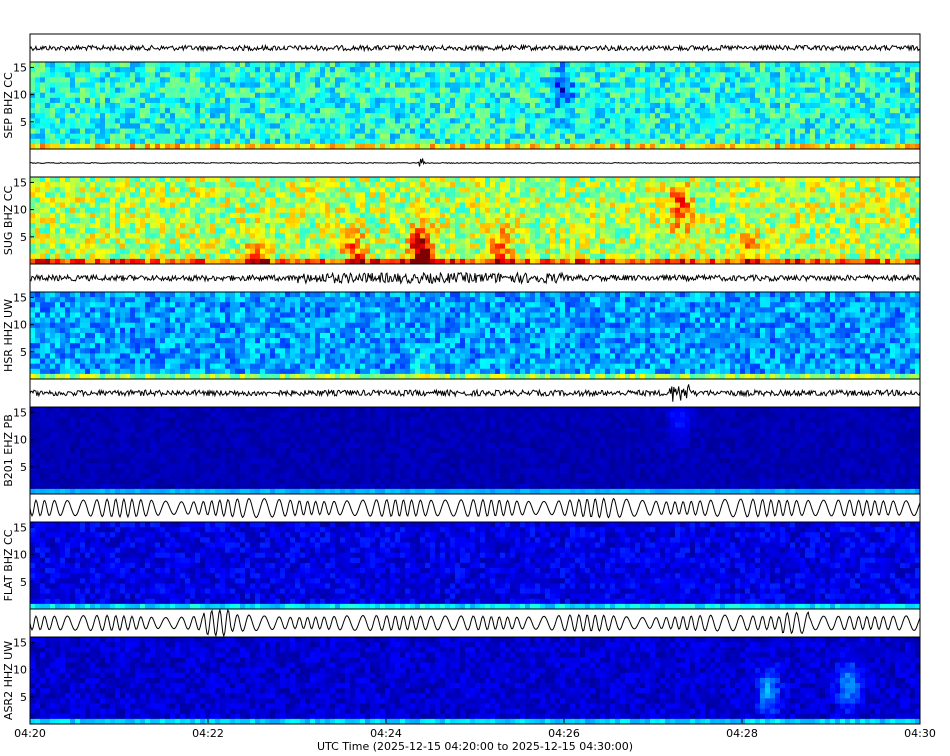 The width and height of the screenshot is (950, 756). Describe the element at coordinates (30, 733) in the screenshot. I see `x-tick-label: 04:20` at that location.